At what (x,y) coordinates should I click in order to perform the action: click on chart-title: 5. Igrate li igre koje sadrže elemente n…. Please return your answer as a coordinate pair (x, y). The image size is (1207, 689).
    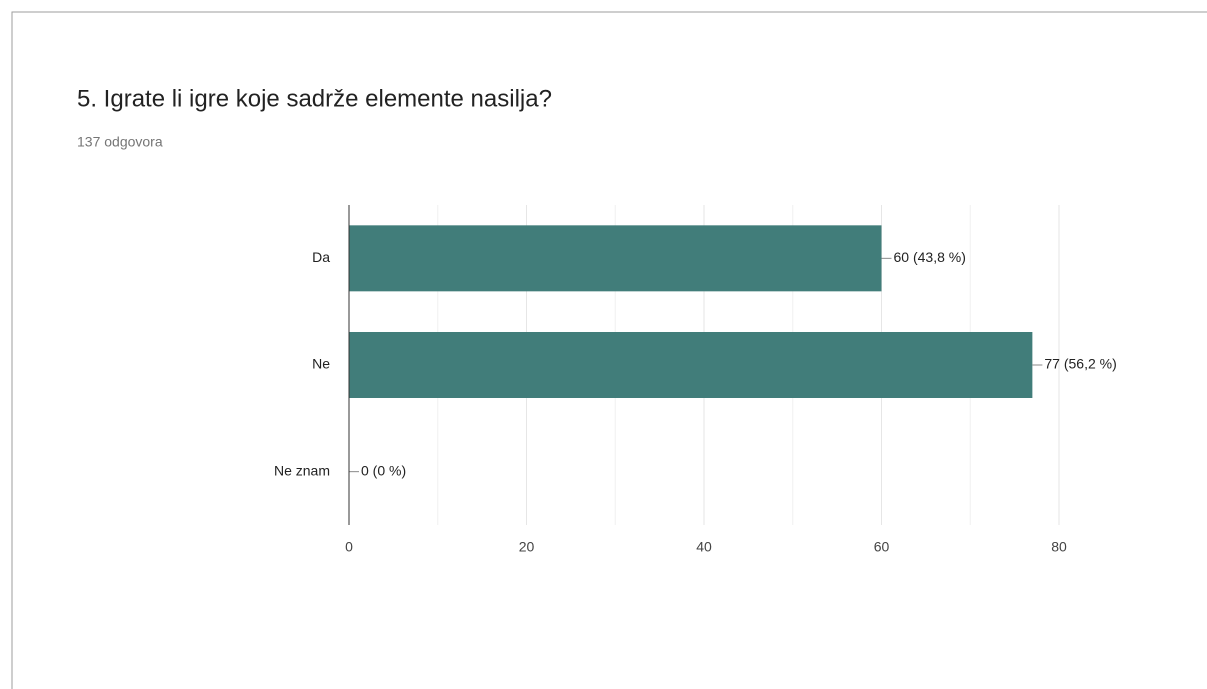
    Looking at the image, I should click on (314, 98).